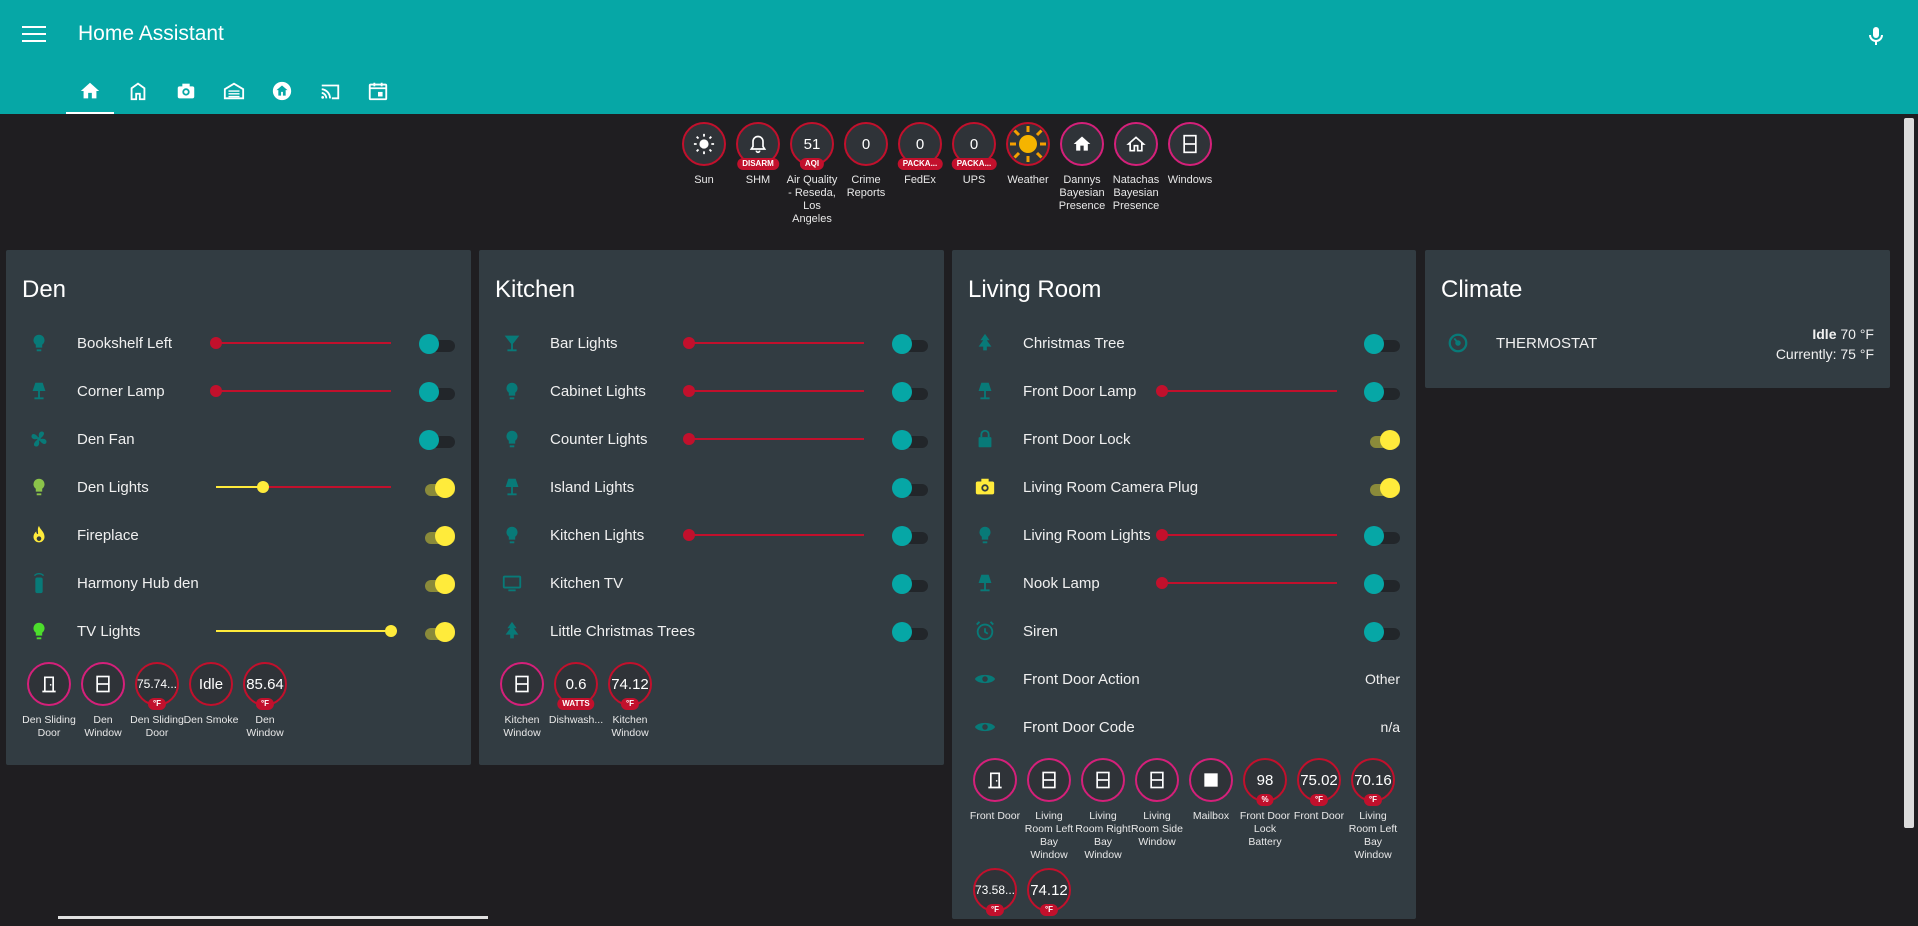 Image resolution: width=1918 pixels, height=926 pixels. Describe the element at coordinates (812, 174) in the screenshot. I see `badge-air-quality: 51 AQI Air Quality - Reseda, Los Angeles` at that location.